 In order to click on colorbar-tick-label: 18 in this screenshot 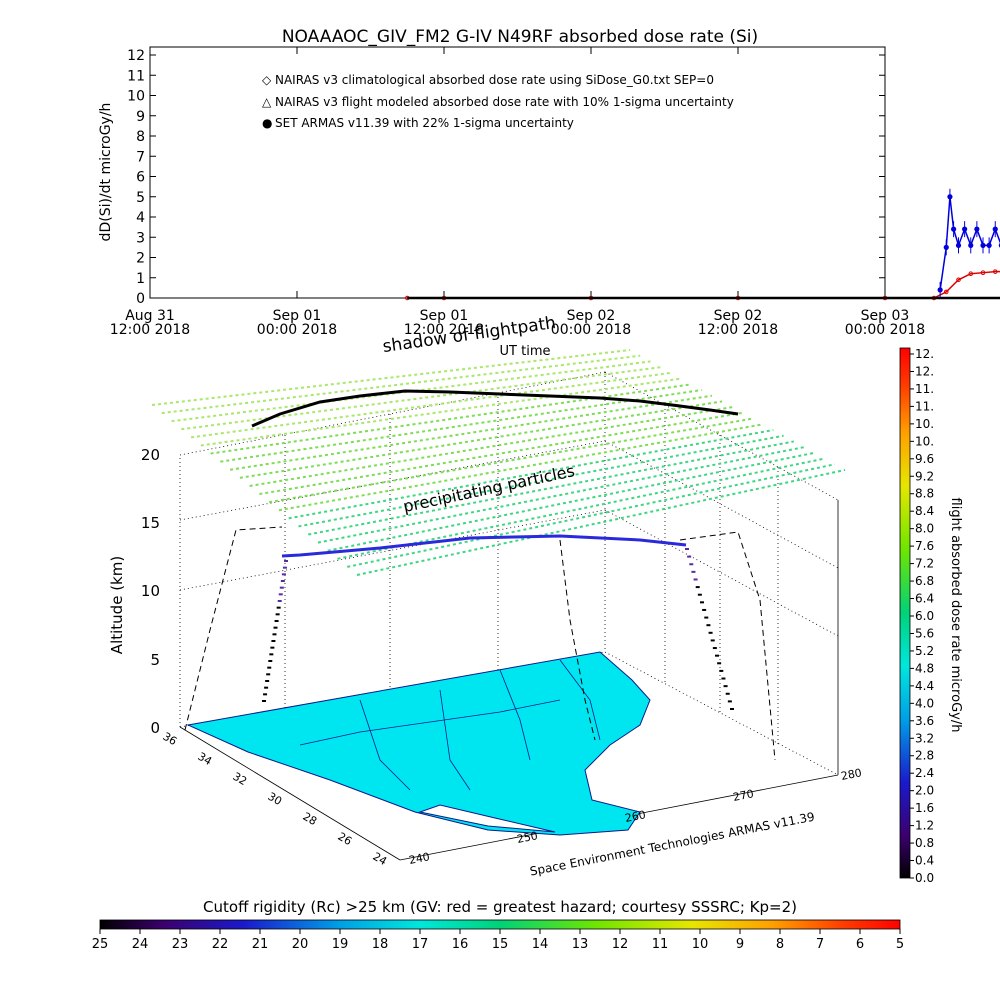, I will do `click(380, 944)`.